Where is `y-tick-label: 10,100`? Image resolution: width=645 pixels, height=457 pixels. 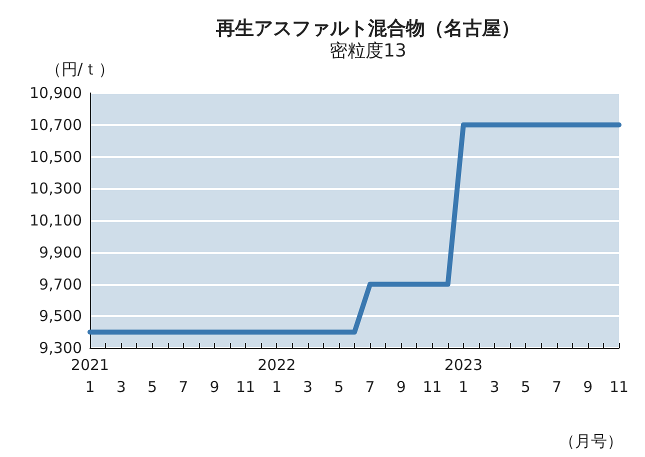 y-tick-label: 10,100 is located at coordinates (56, 221).